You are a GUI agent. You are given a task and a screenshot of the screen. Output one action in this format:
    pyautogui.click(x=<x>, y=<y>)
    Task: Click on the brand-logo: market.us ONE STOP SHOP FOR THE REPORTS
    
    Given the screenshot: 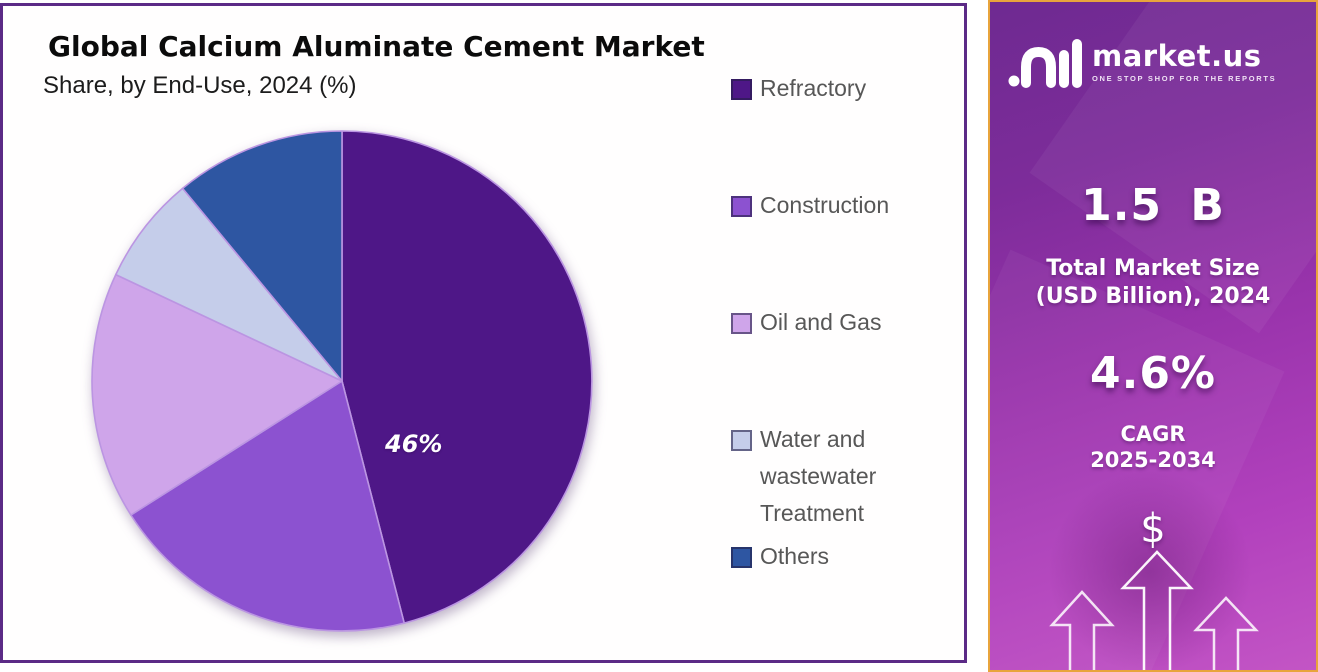 What is the action you would take?
    pyautogui.click(x=1156, y=62)
    